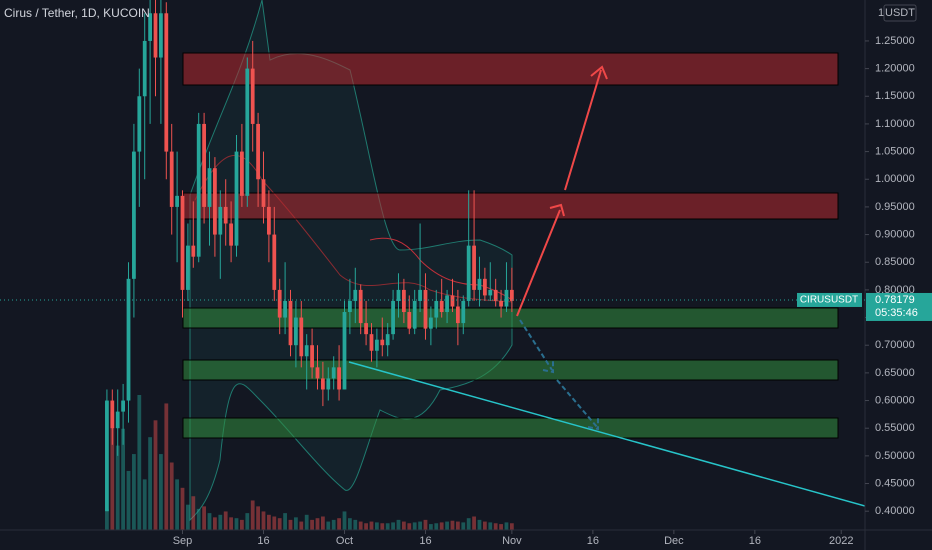  Describe the element at coordinates (895, 234) in the screenshot. I see `y-tick-label: 0.90000` at that location.